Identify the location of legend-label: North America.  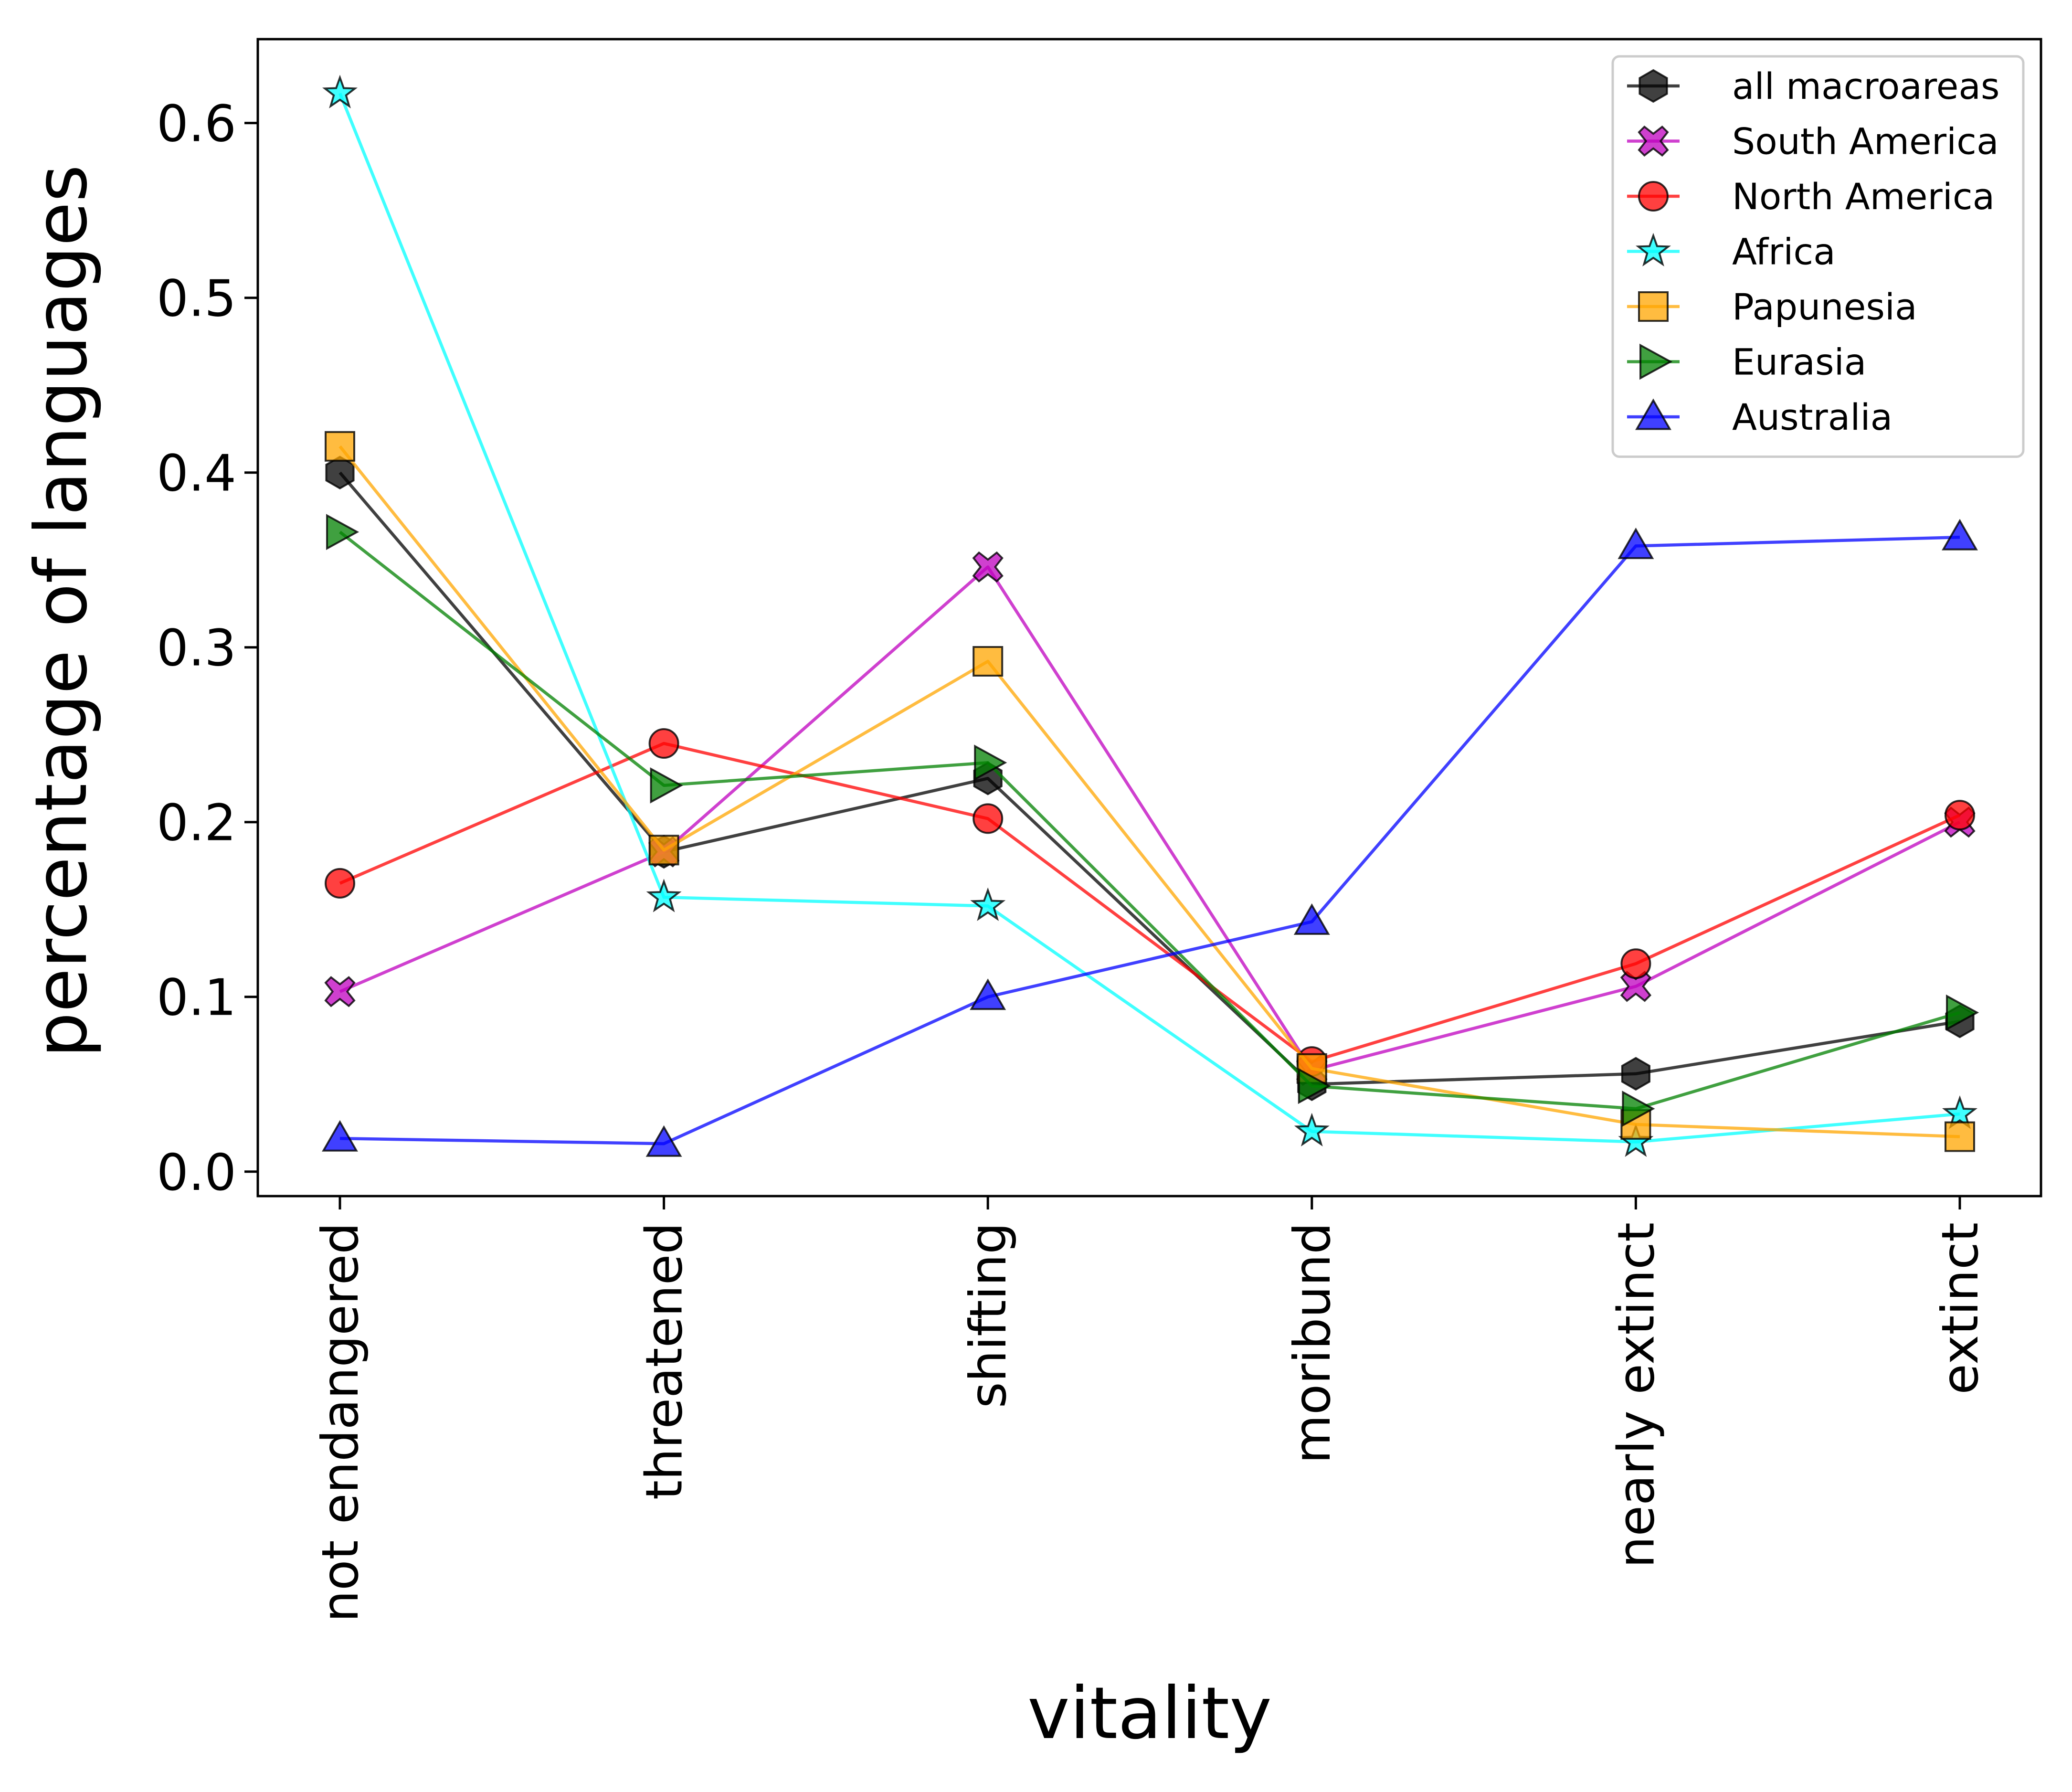
(1863, 196).